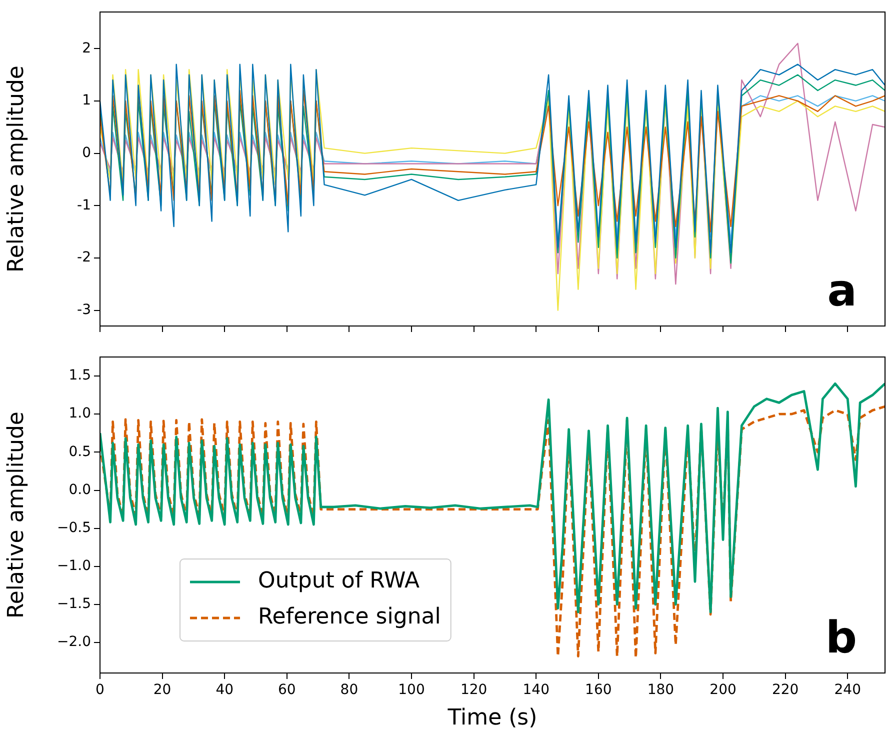 This screenshot has height=736, width=886. I want to click on y-tick-label: -2, so click(84, 258).